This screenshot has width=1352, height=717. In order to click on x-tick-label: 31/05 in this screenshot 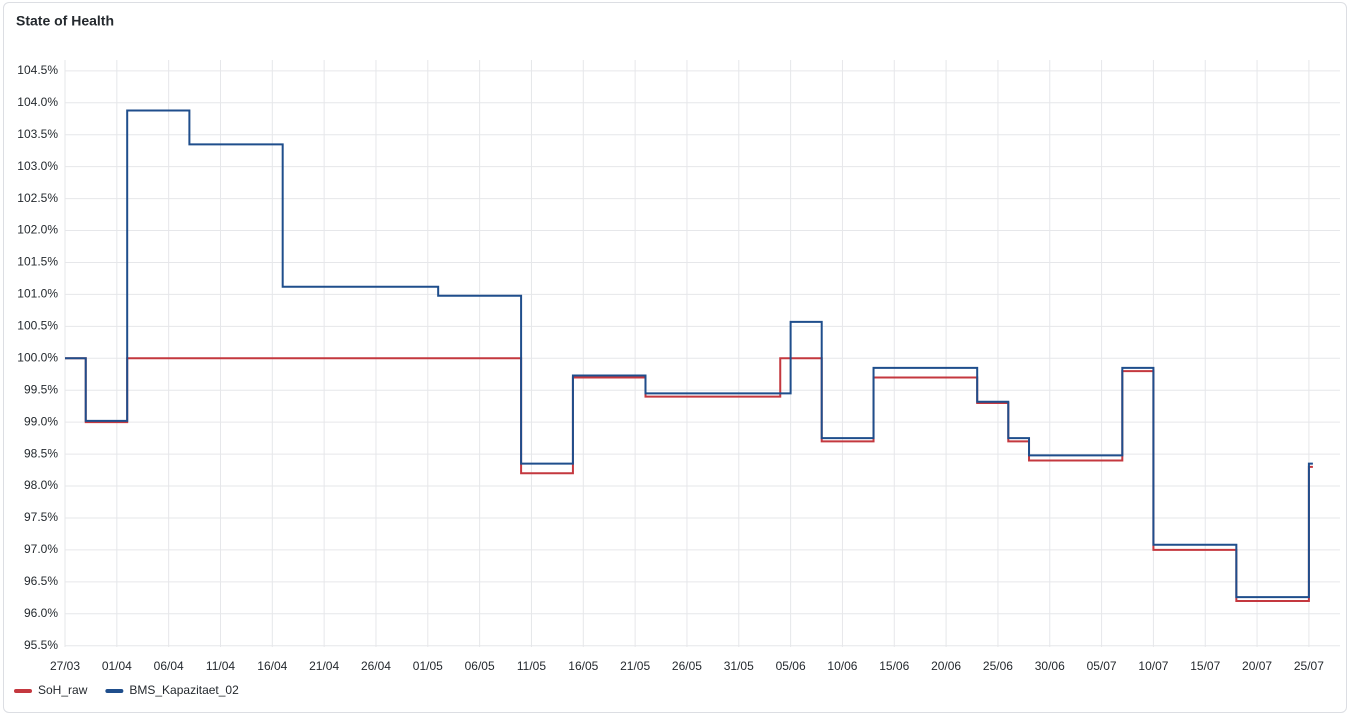, I will do `click(739, 666)`.